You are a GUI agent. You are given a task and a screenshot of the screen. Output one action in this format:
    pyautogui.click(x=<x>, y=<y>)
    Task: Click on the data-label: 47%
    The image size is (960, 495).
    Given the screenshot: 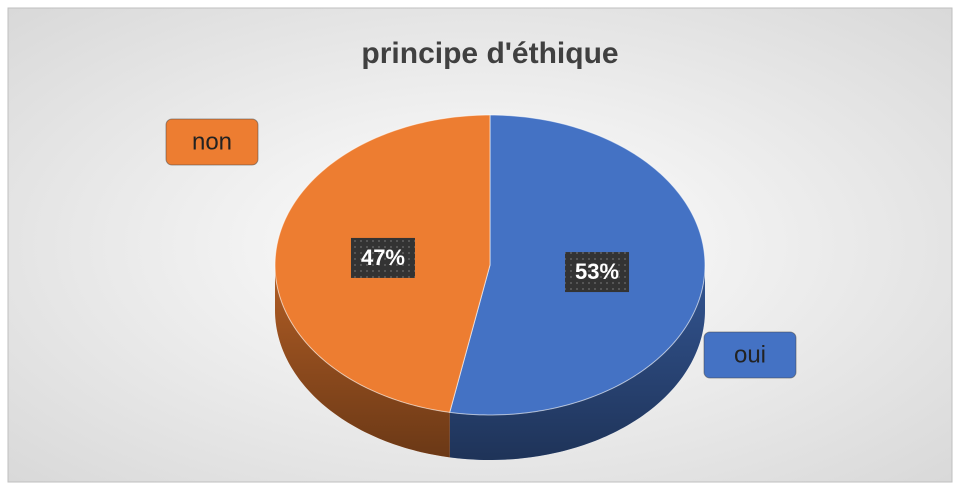 What is the action you would take?
    pyautogui.click(x=383, y=257)
    